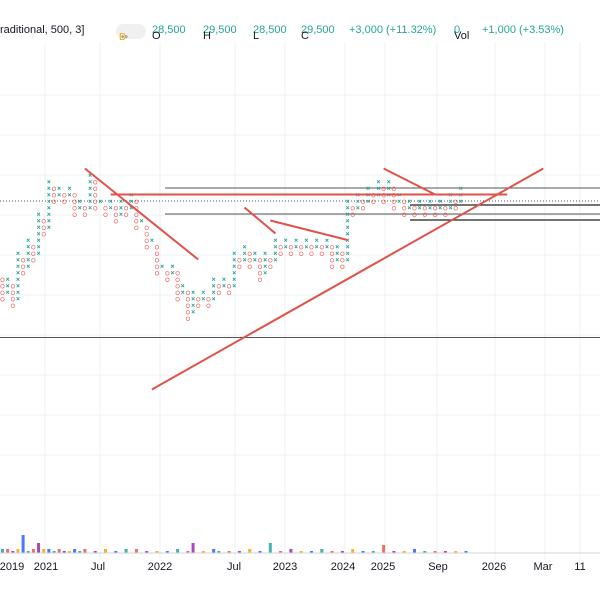 This screenshot has height=600, width=600. What do you see at coordinates (125, 37) in the screenshot?
I see `status-dots: ••` at bounding box center [125, 37].